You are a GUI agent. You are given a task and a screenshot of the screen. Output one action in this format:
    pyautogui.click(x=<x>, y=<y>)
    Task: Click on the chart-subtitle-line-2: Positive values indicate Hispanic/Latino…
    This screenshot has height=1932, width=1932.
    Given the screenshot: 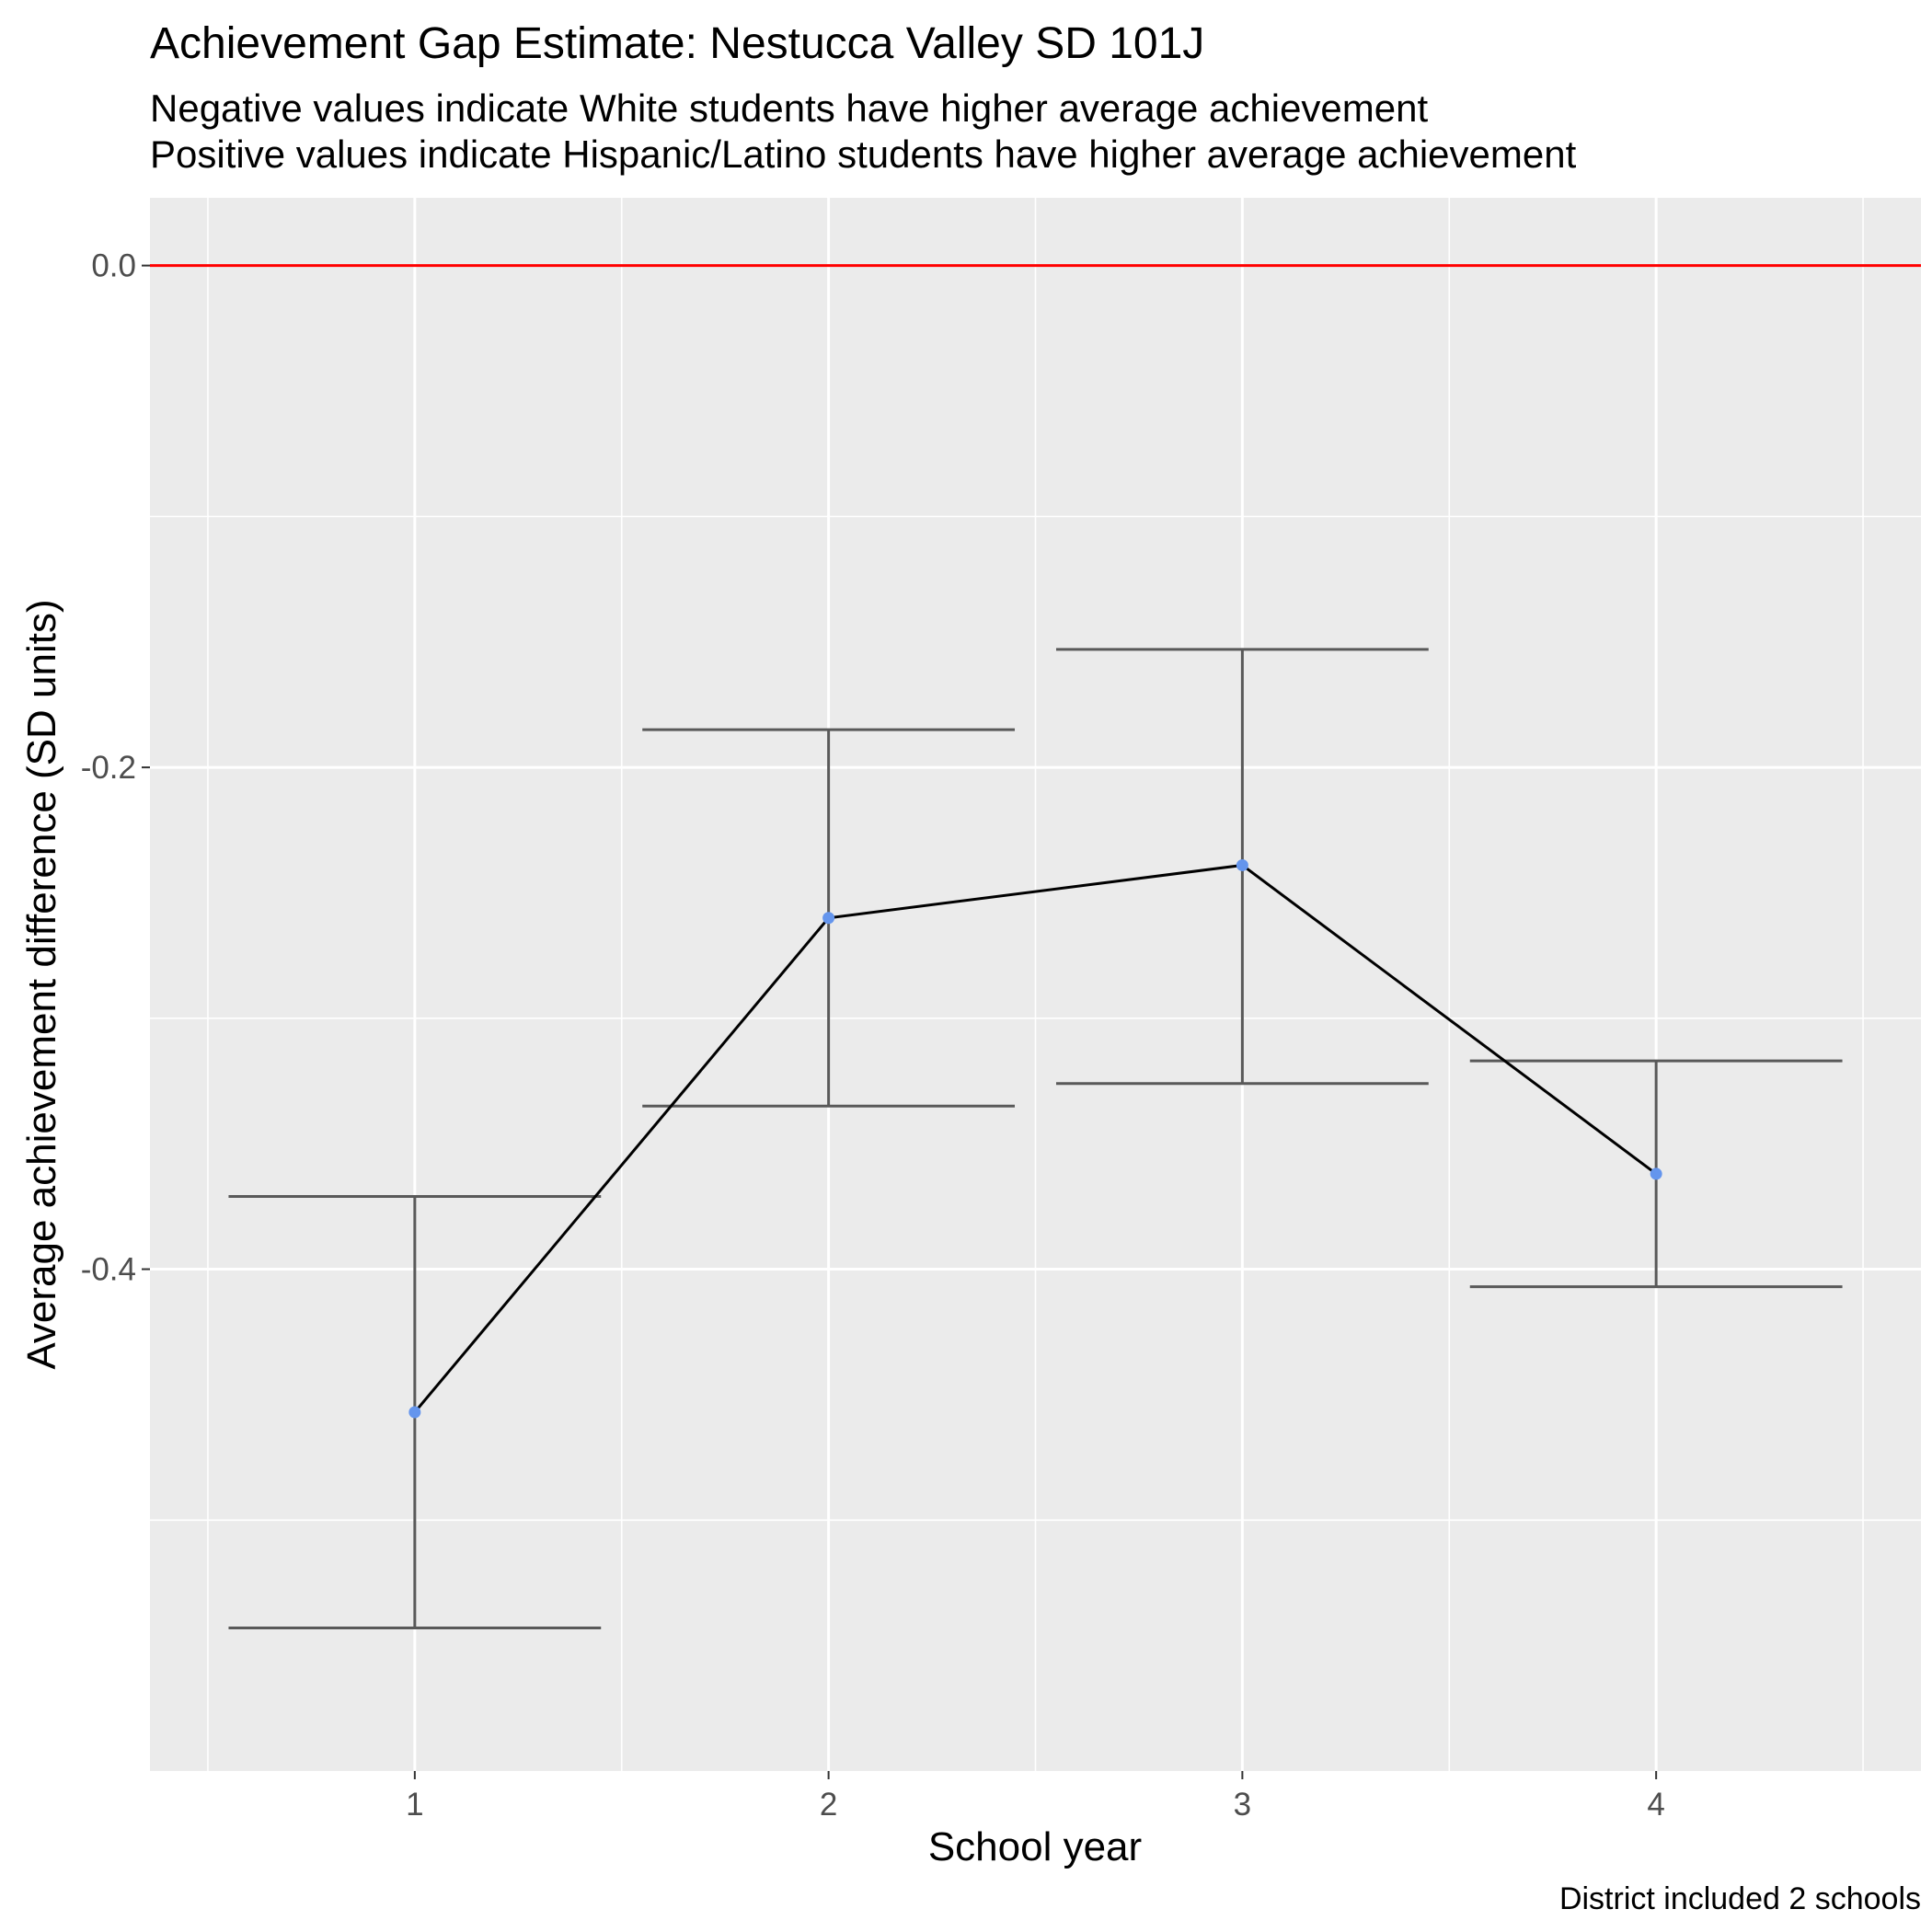 What is the action you would take?
    pyautogui.click(x=863, y=154)
    